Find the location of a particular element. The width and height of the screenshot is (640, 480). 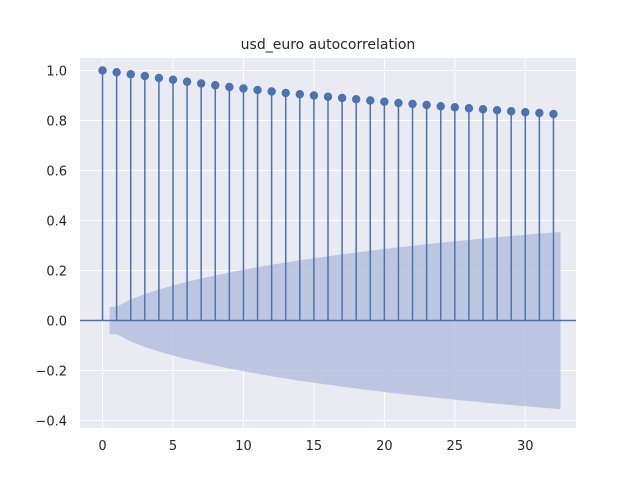

x-tick-label: 15 is located at coordinates (314, 446).